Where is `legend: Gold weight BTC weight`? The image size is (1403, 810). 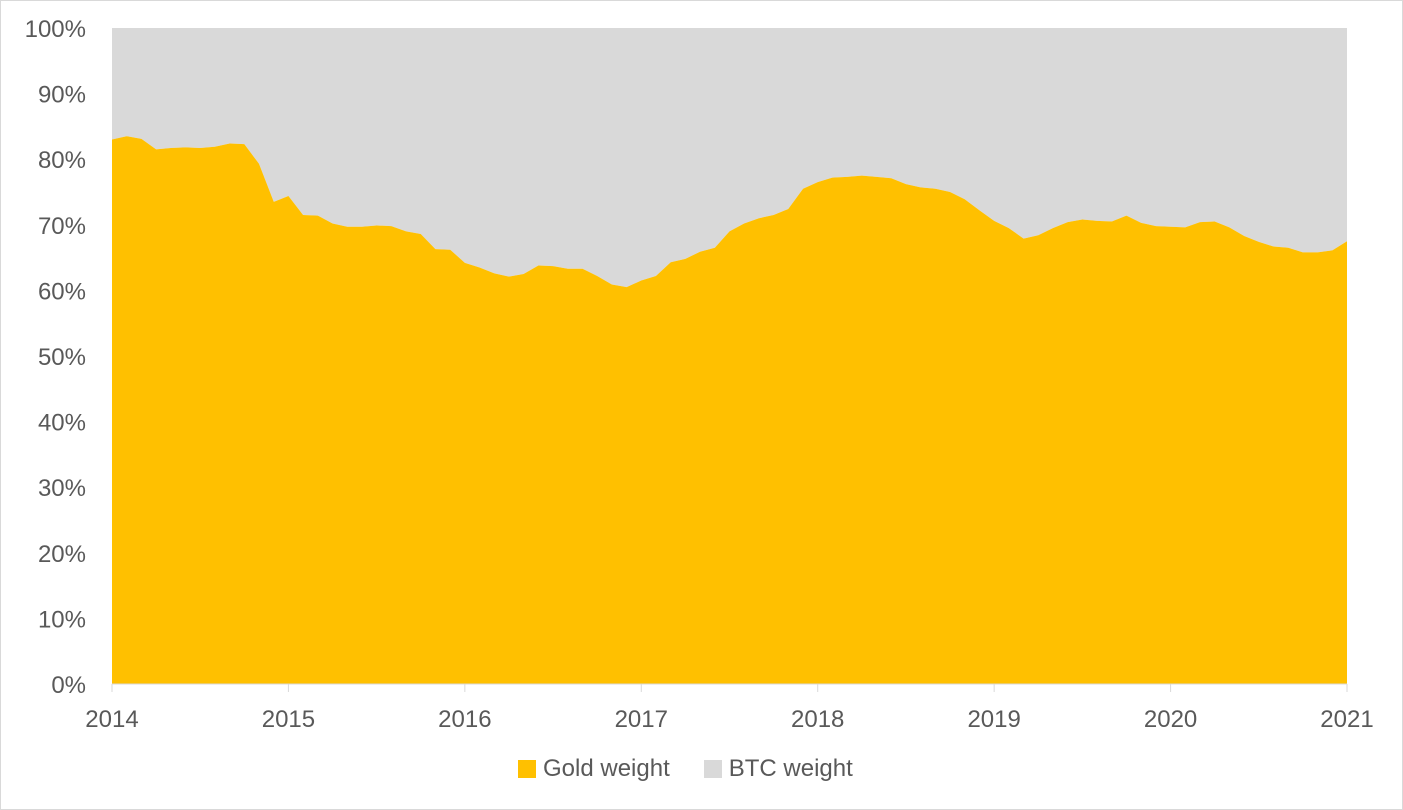
legend: Gold weight BTC weight is located at coordinates (702, 769).